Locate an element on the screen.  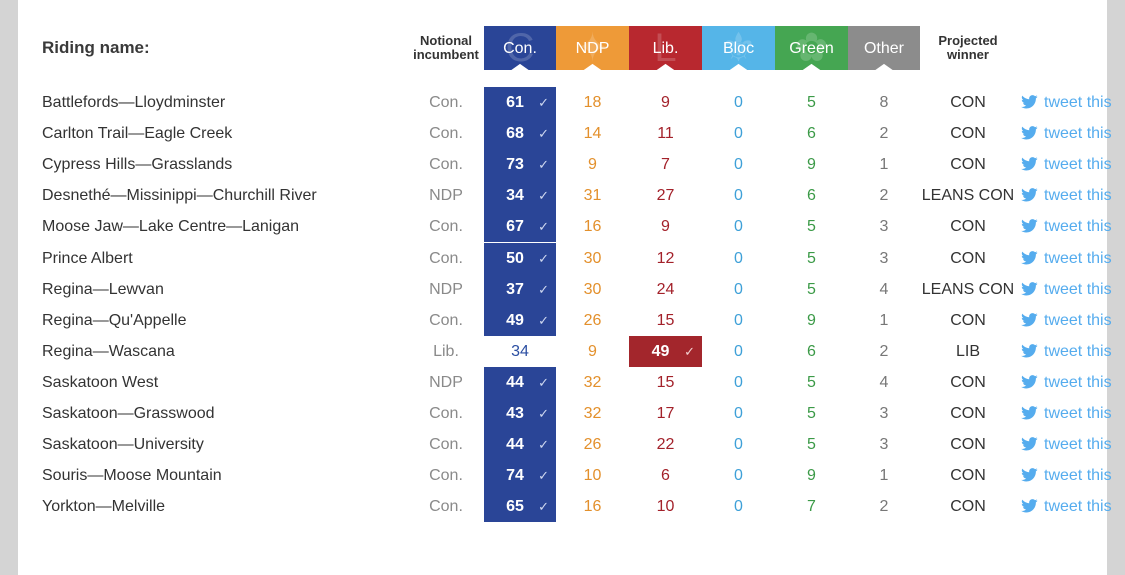
party-label-con: Con. is located at coordinates (520, 48).